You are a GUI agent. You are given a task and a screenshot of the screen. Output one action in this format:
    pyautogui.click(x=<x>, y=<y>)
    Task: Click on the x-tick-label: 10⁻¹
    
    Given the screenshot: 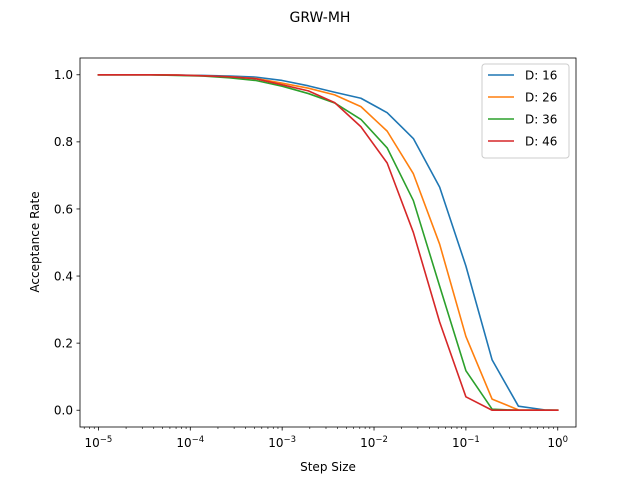 What is the action you would take?
    pyautogui.click(x=466, y=442)
    